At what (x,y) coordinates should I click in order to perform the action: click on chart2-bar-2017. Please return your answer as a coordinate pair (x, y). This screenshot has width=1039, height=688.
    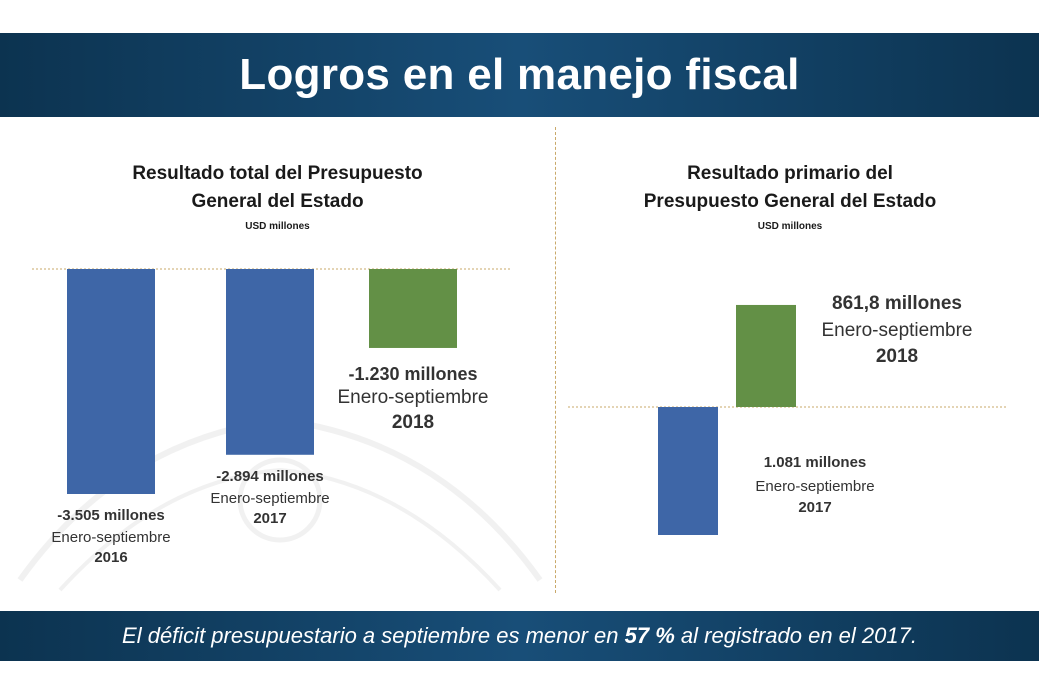
    Looking at the image, I should click on (688, 471).